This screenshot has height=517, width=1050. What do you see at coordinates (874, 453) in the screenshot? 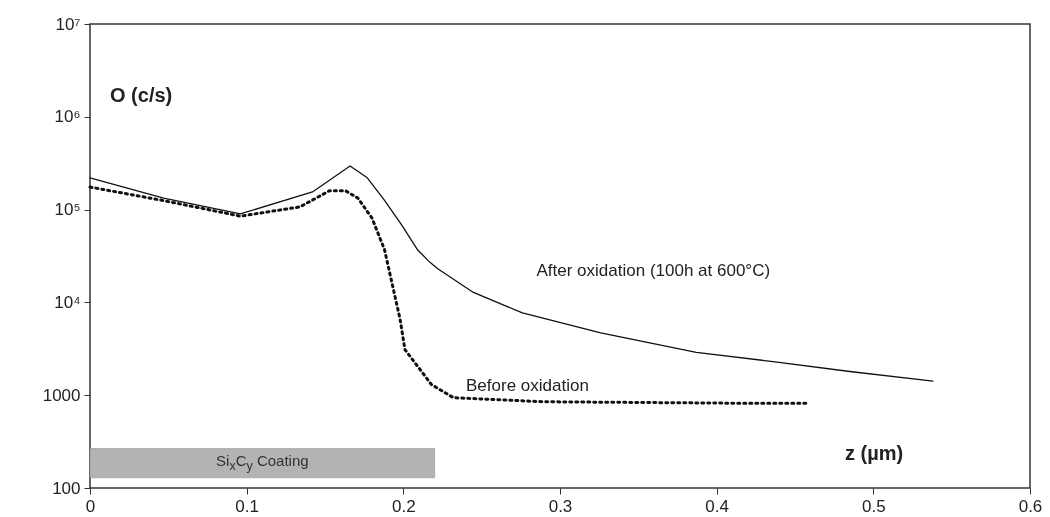
I see `x-axis-title: z (µm)` at bounding box center [874, 453].